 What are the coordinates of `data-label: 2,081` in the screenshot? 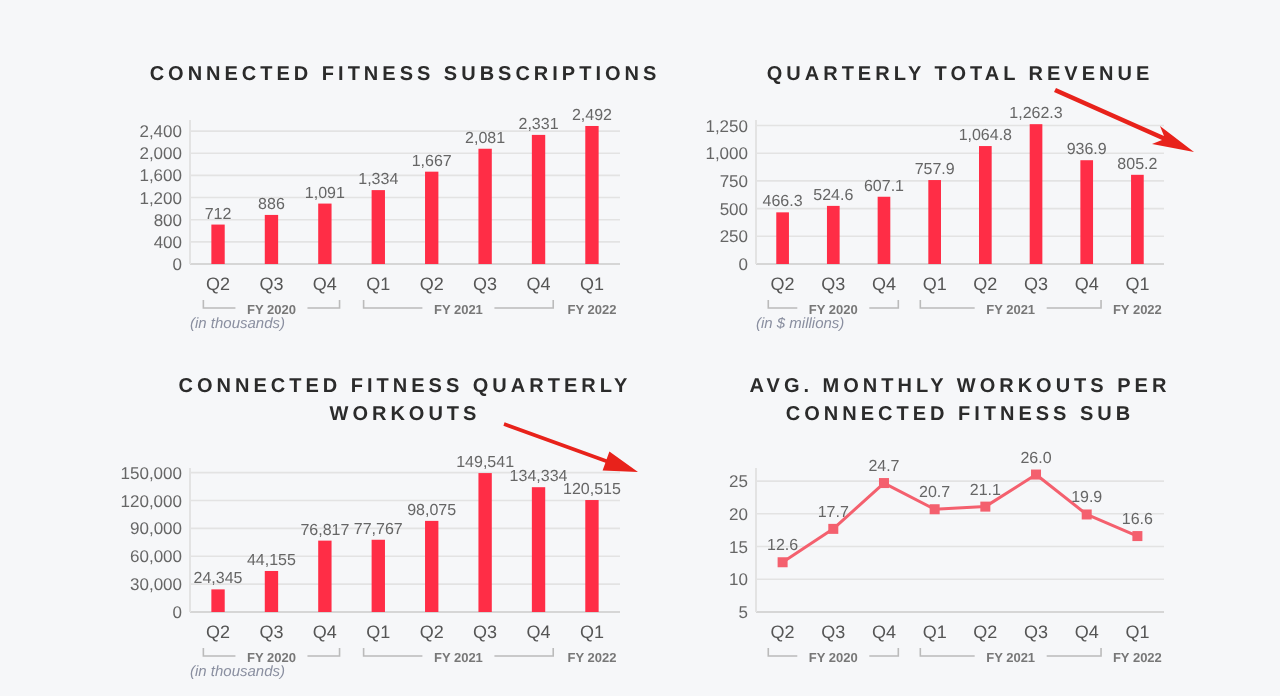 It's located at (486, 137).